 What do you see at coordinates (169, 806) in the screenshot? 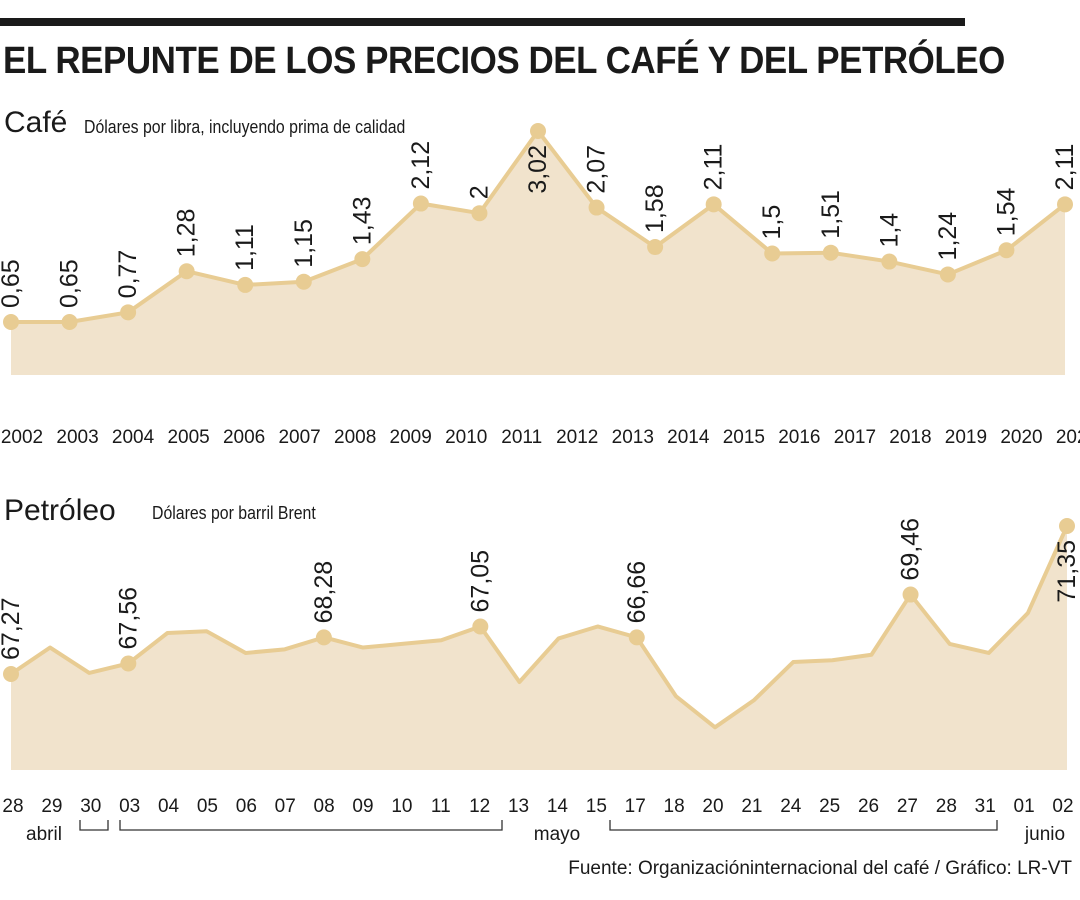
I see `oil-day-tick: 04` at bounding box center [169, 806].